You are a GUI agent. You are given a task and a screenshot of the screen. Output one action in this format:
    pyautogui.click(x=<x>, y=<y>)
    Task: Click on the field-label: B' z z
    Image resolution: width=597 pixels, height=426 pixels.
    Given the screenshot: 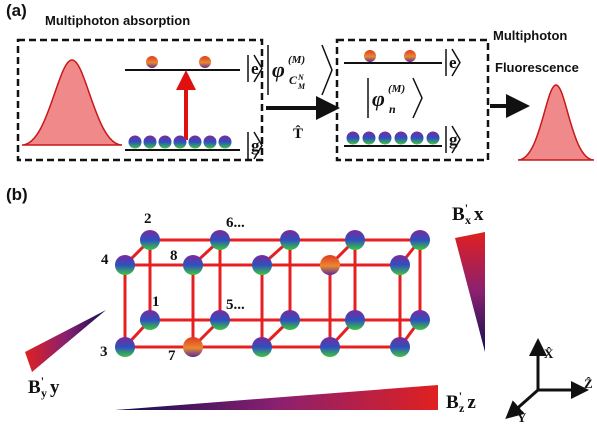 What is the action you would take?
    pyautogui.click(x=461, y=402)
    